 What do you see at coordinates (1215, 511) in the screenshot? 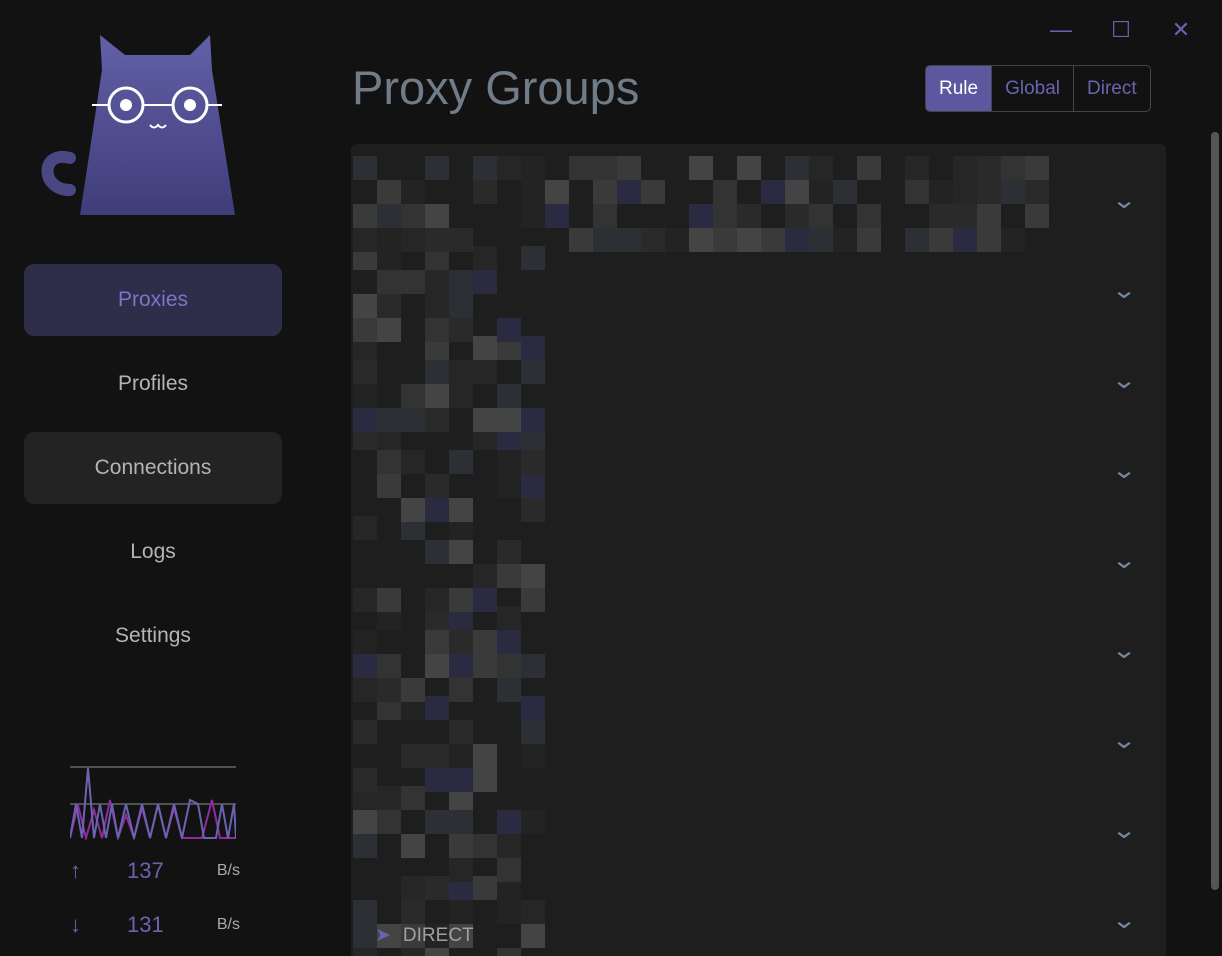
I see `scrollbar` at bounding box center [1215, 511].